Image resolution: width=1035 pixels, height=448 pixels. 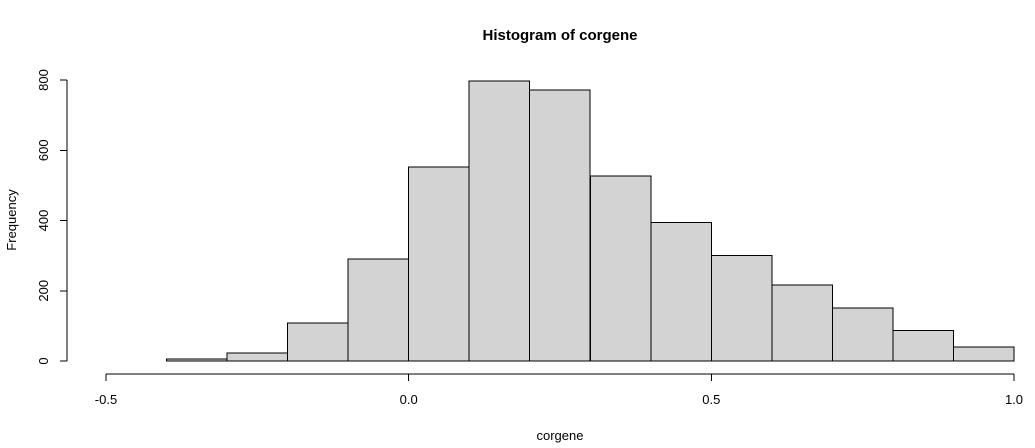 I want to click on x-tick-label-3: 1.0, so click(x=1014, y=399).